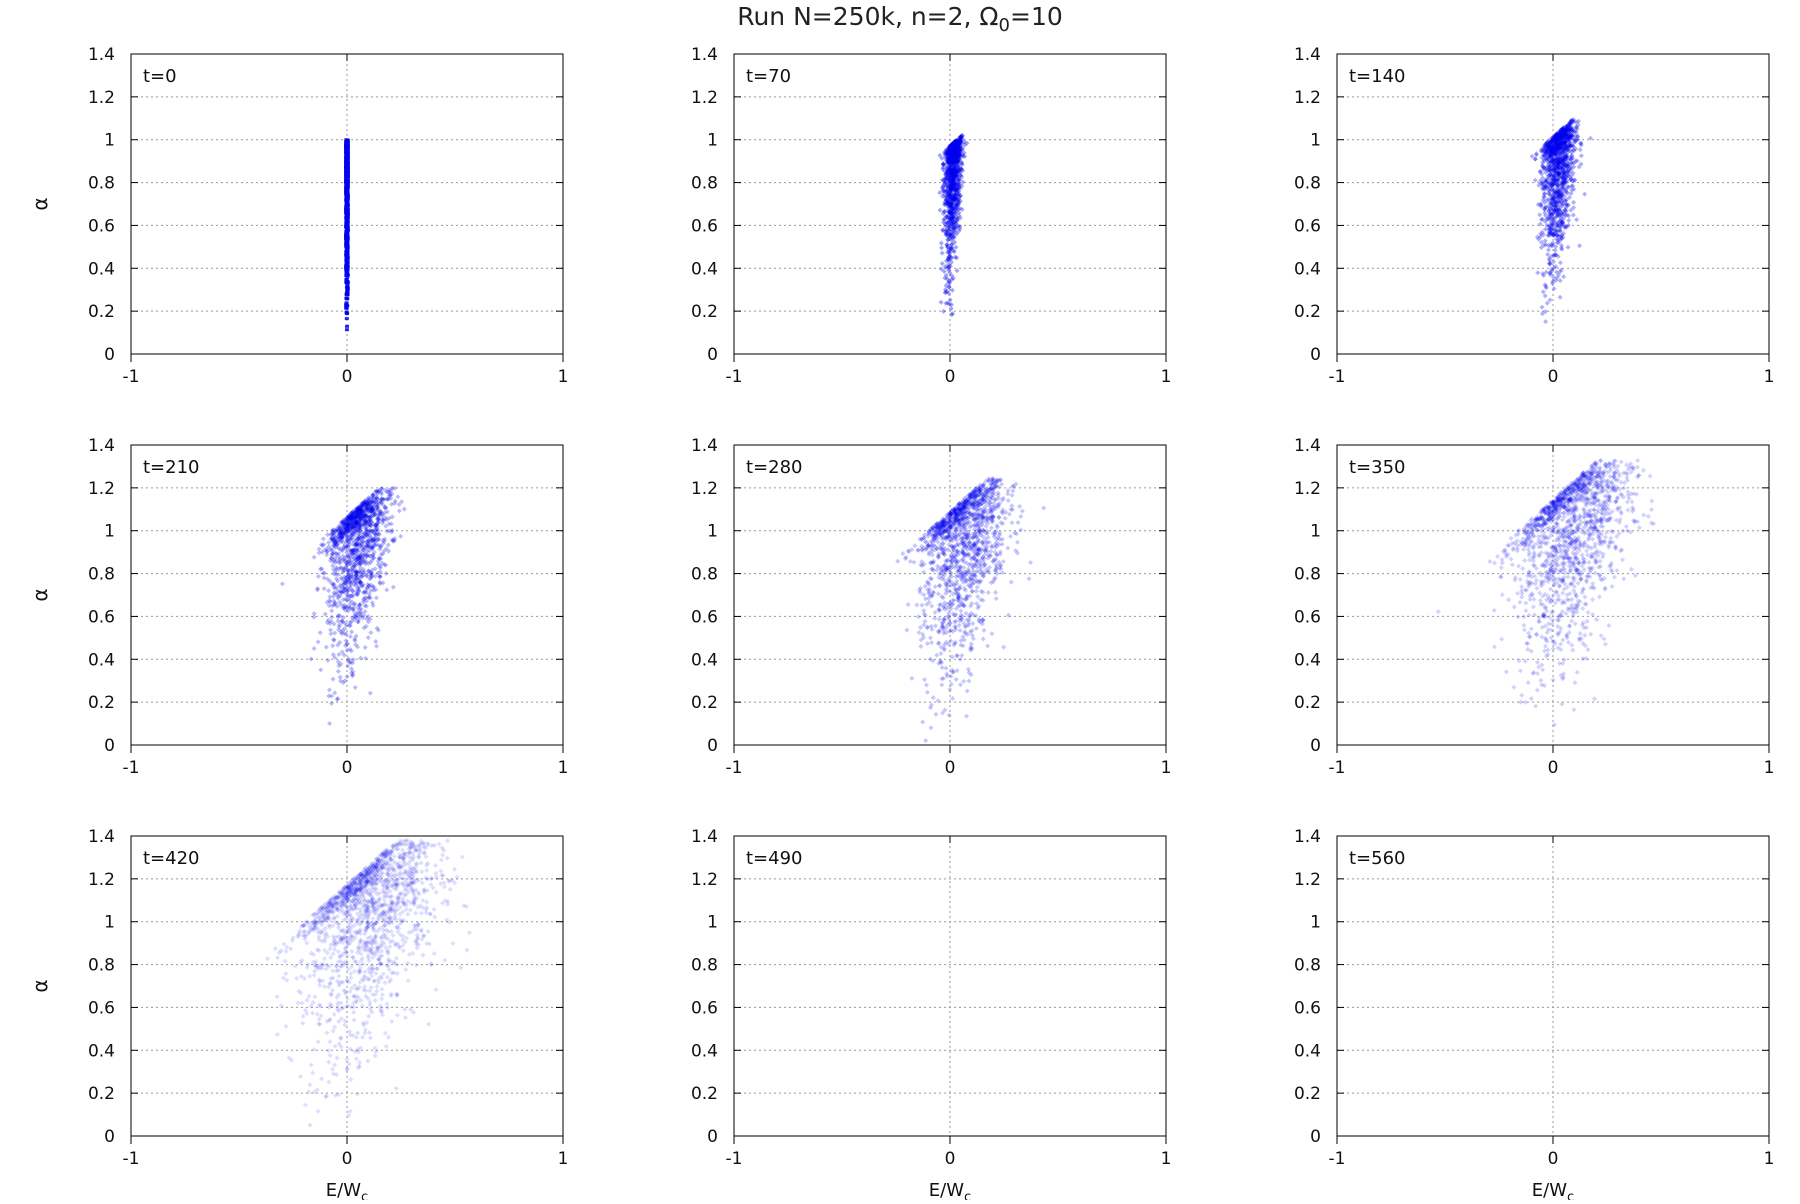 The image size is (1800, 1204). I want to click on y-tick-label: 1.4, so click(1307, 55).